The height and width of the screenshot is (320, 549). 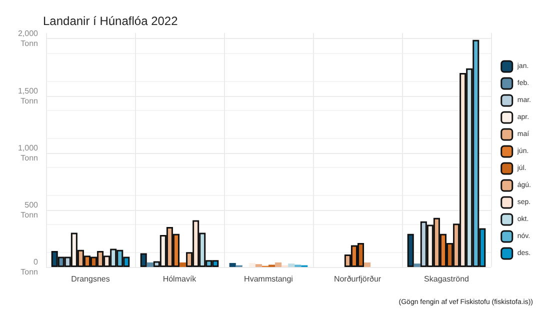 I want to click on x-tick-label: Norðurfjörður, so click(x=358, y=279).